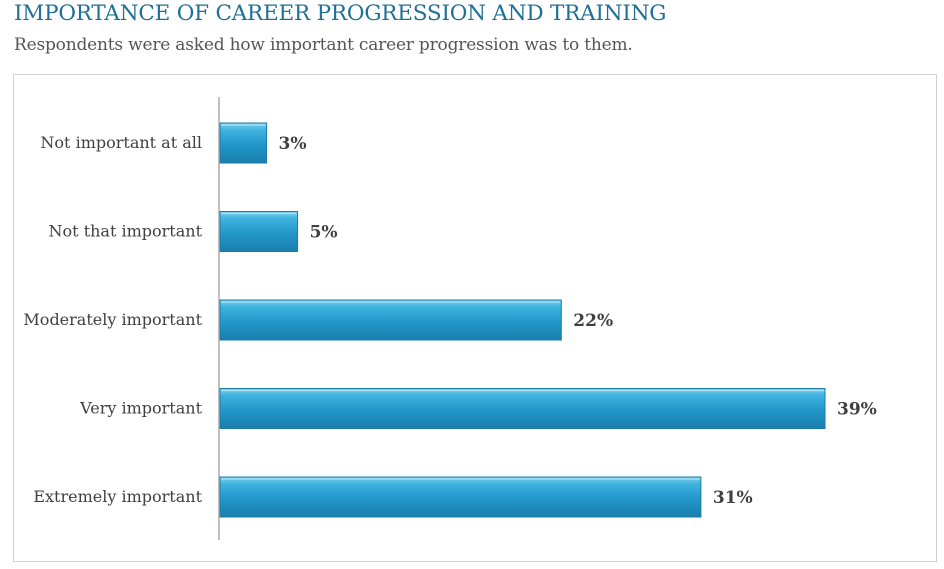 The image size is (944, 569). I want to click on value-label: 5%, so click(324, 233).